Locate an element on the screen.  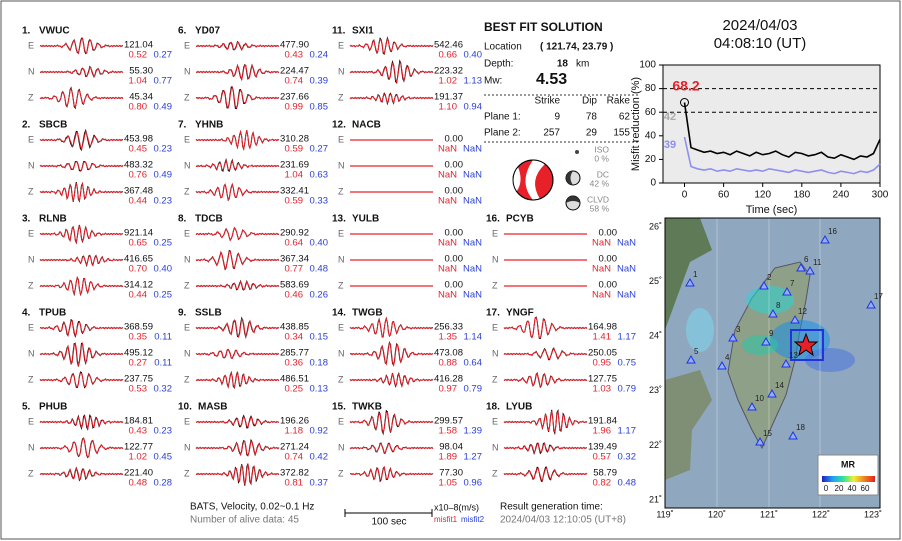
amplitude: 416.28 is located at coordinates (448, 379).